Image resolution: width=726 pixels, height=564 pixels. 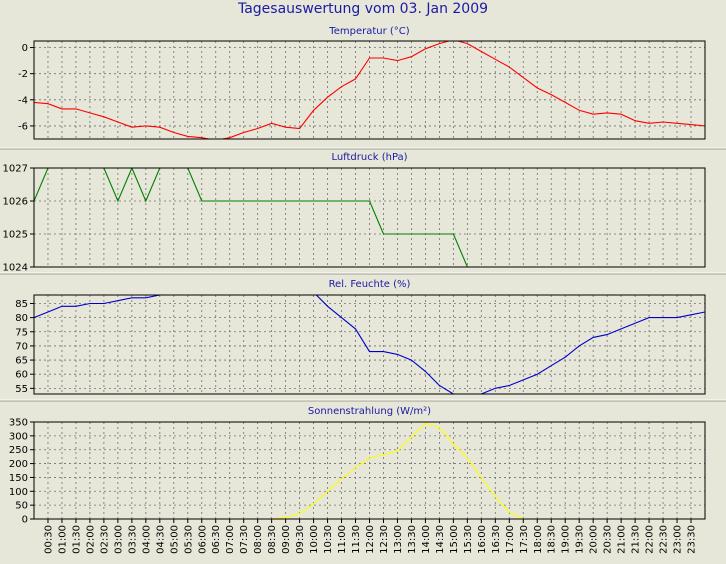 What do you see at coordinates (160, 539) in the screenshot?
I see `x-tick-label: 04:30` at bounding box center [160, 539].